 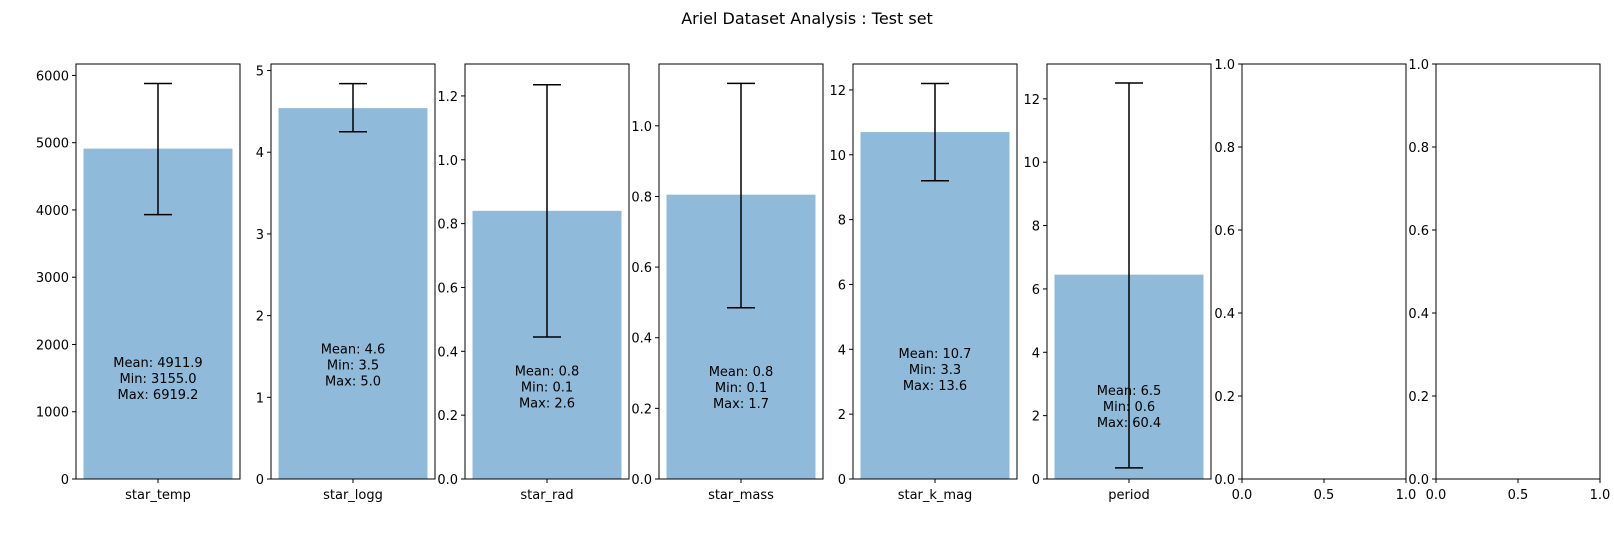 I want to click on stats-line-2: Min: 3155.0, so click(x=157, y=379).